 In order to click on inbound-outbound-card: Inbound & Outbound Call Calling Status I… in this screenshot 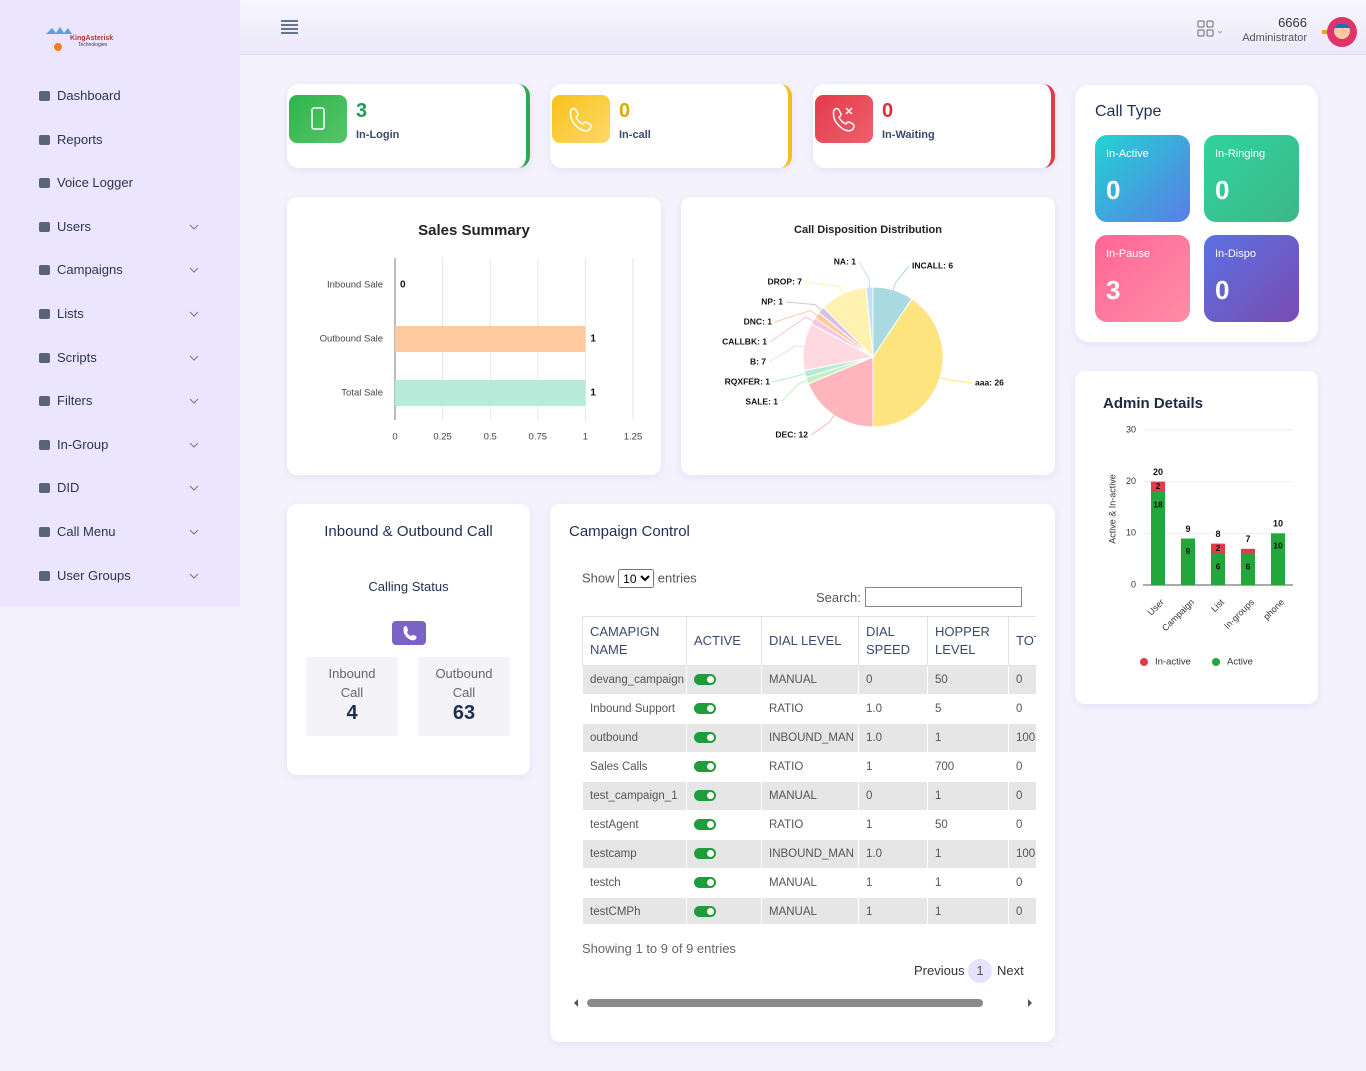, I will do `click(408, 639)`.